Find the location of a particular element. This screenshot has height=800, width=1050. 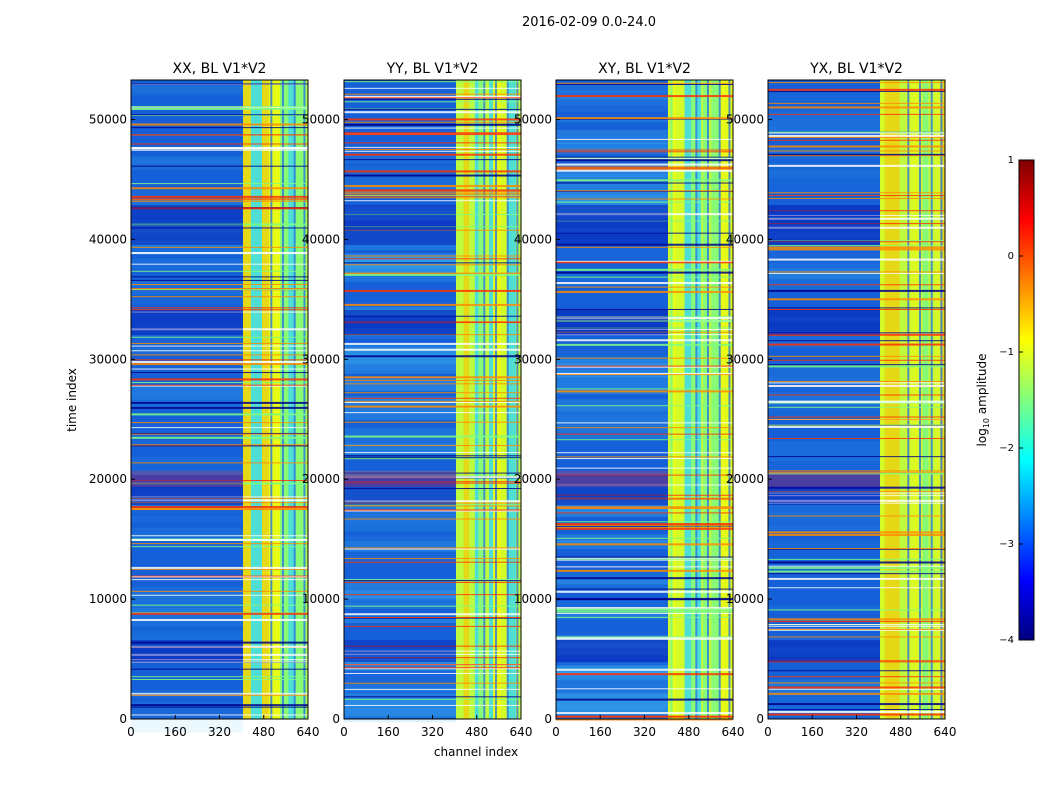

colorbar-label-prefix: log is located at coordinates (982, 437).